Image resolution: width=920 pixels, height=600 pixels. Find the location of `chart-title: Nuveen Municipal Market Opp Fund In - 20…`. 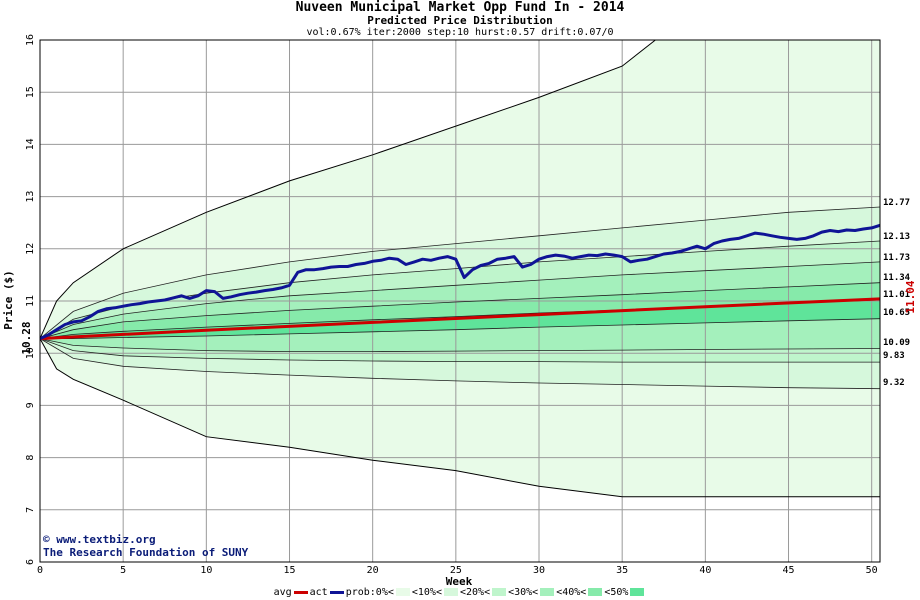

chart-title: Nuveen Municipal Market Opp Fund In - 20… is located at coordinates (460, 7).